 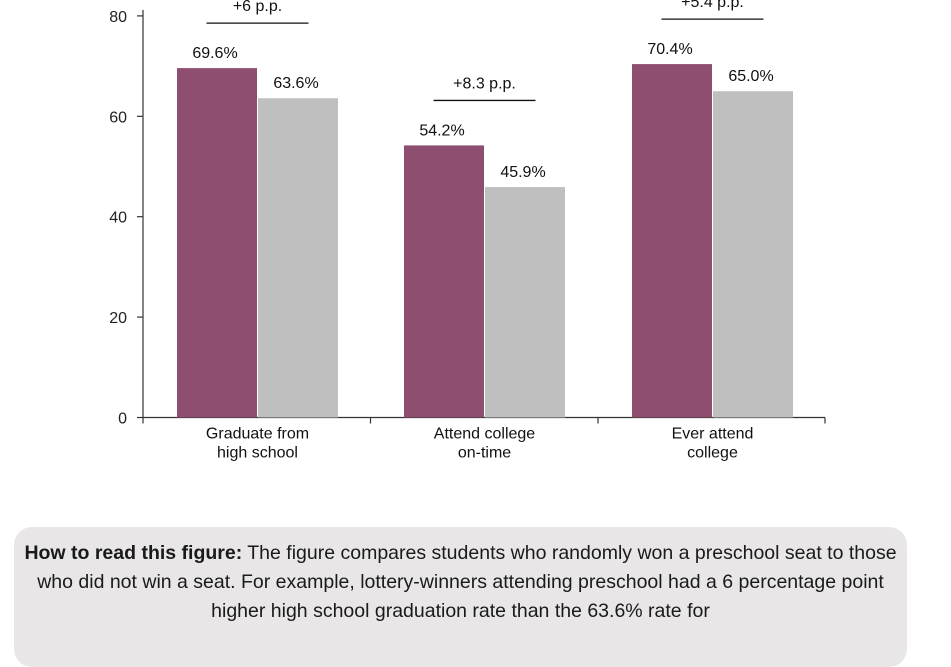 What do you see at coordinates (118, 117) in the screenshot?
I see `y-tick-label: 60` at bounding box center [118, 117].